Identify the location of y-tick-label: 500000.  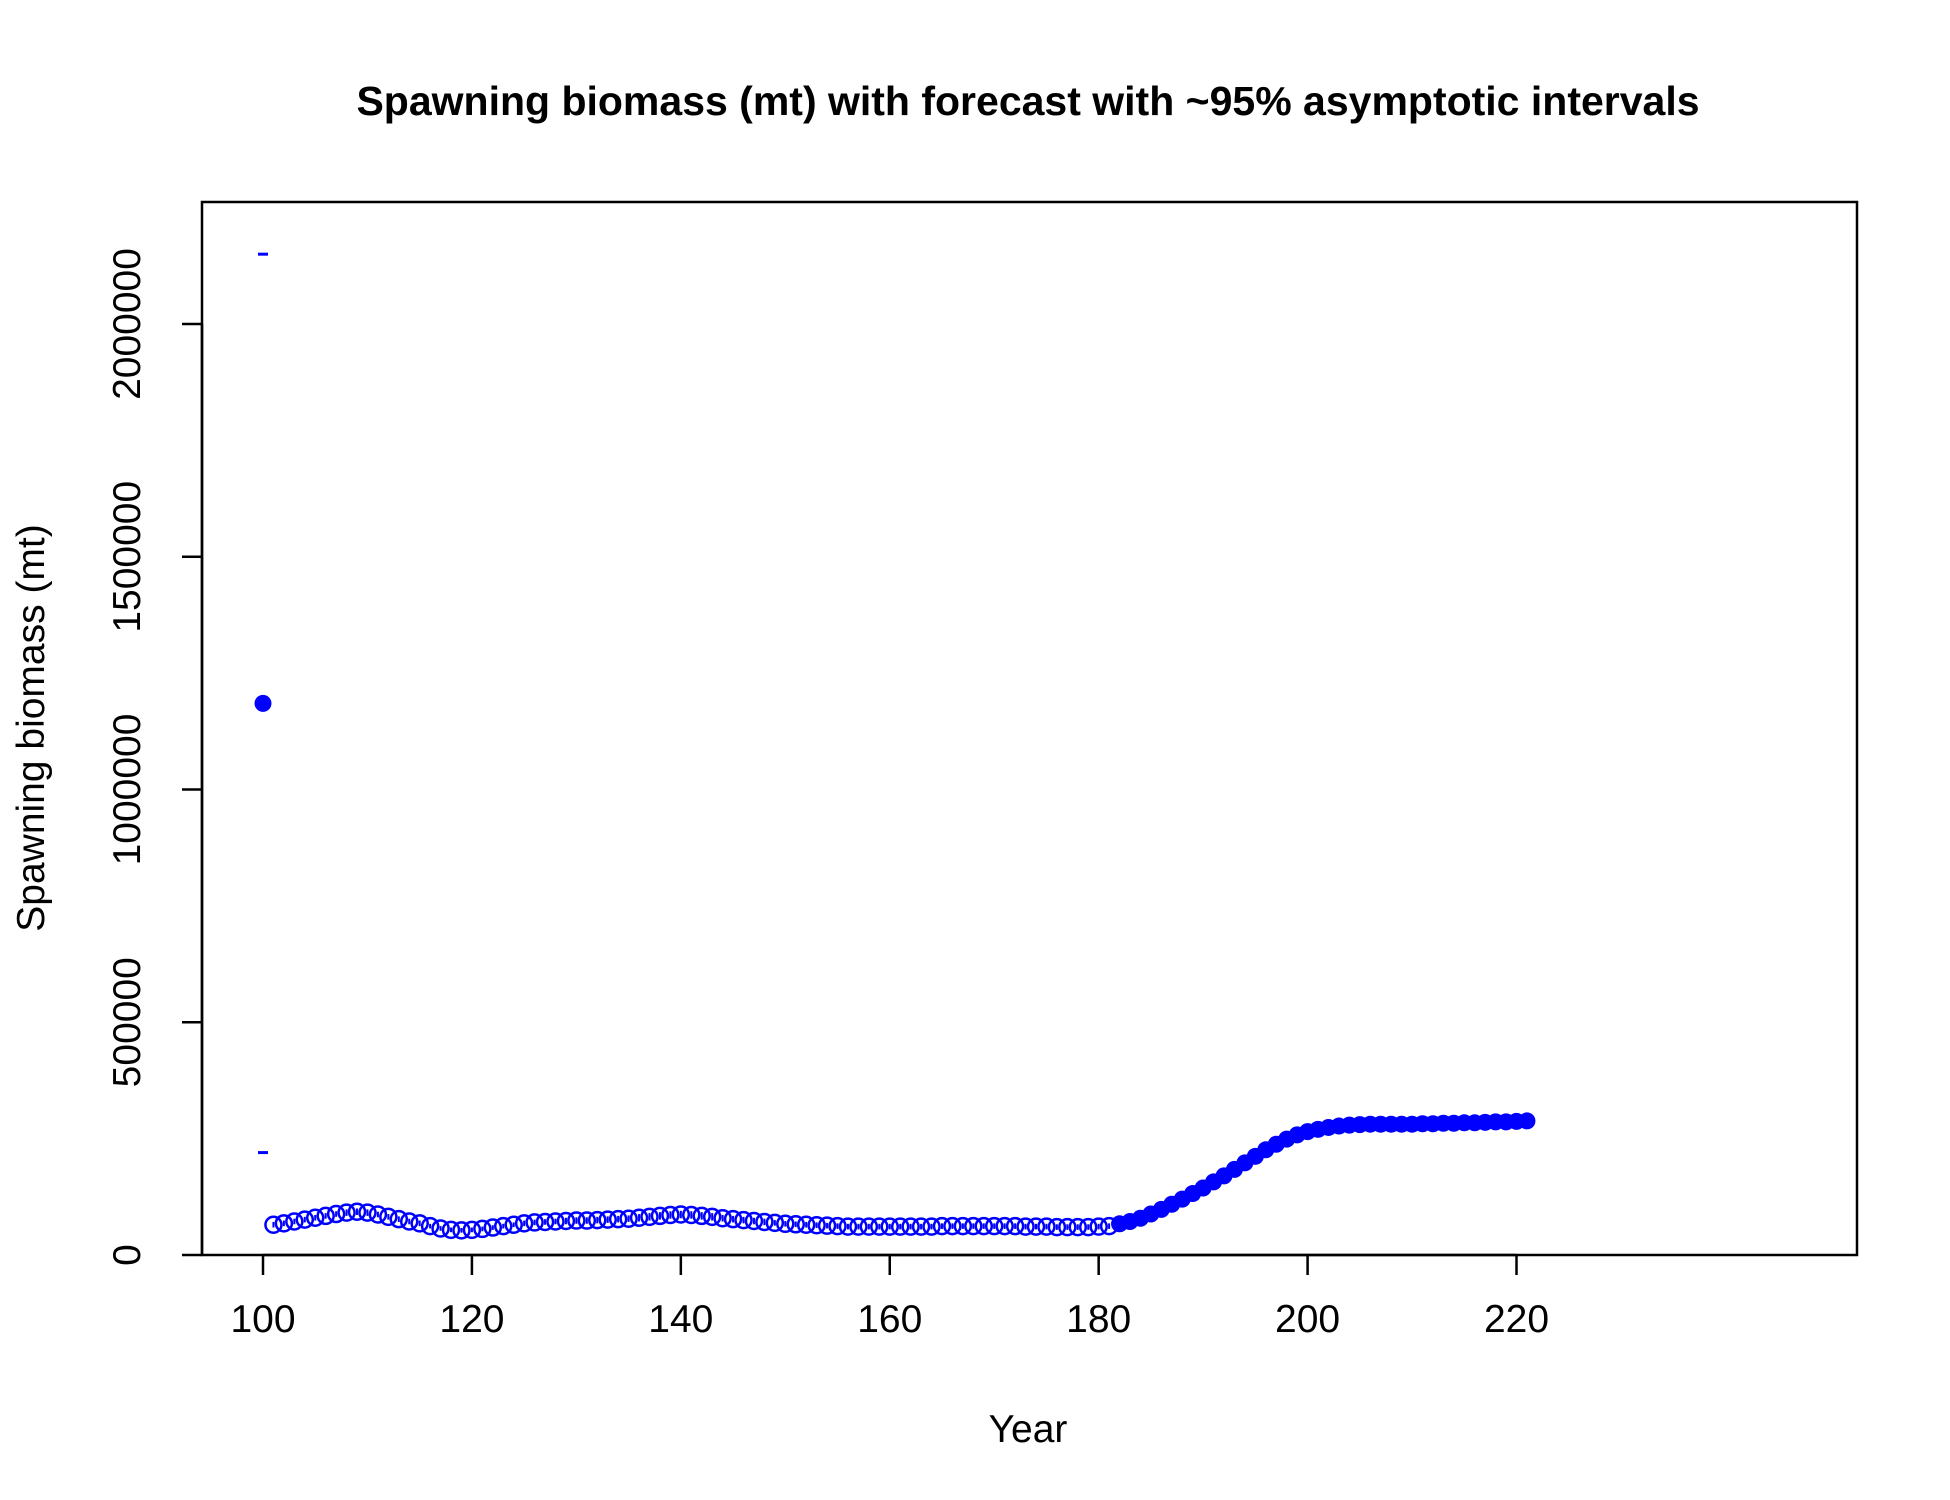
(127, 1022).